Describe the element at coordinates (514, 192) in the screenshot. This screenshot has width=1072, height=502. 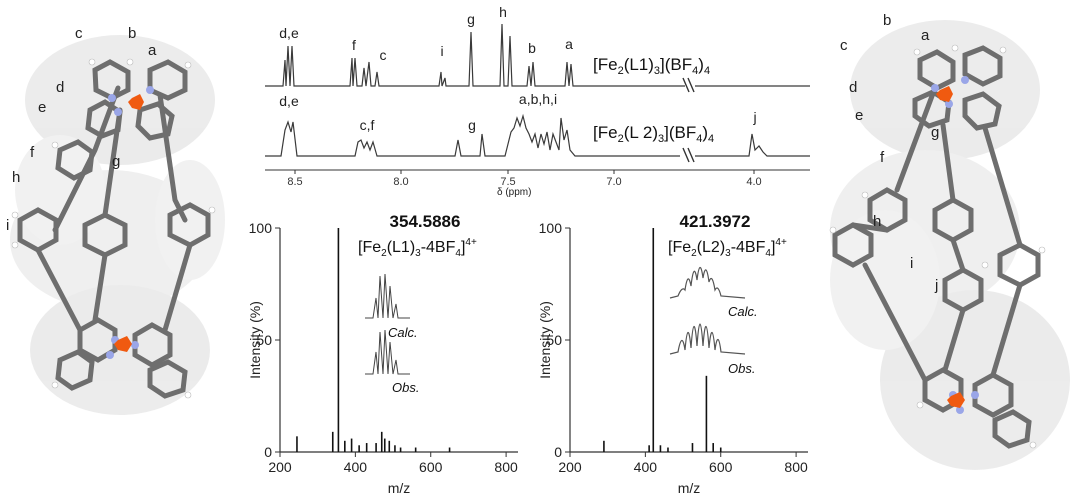
I see `nmr-x-label: δ (ppm)` at that location.